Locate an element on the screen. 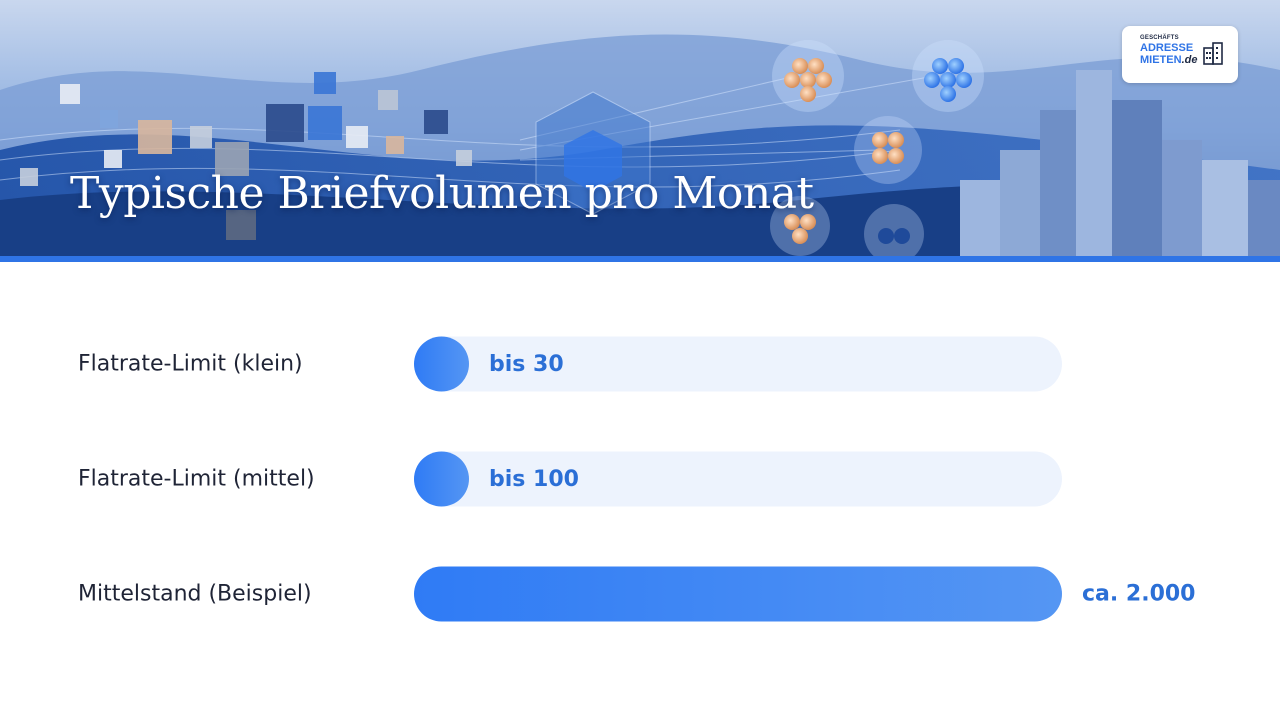 The width and height of the screenshot is (1280, 720). logo-line-2-suffix: .de is located at coordinates (1189, 60).